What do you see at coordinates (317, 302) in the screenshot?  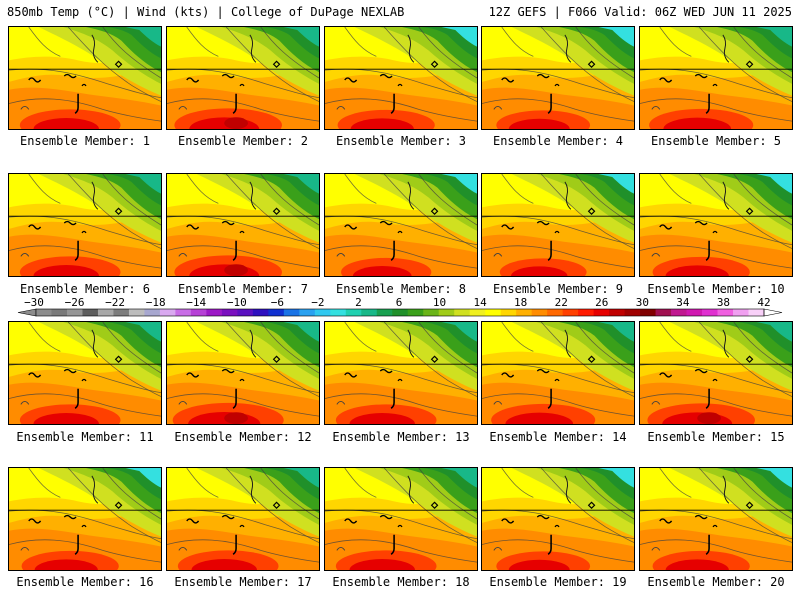 I see `colorbar-tick-label: −2` at bounding box center [317, 302].